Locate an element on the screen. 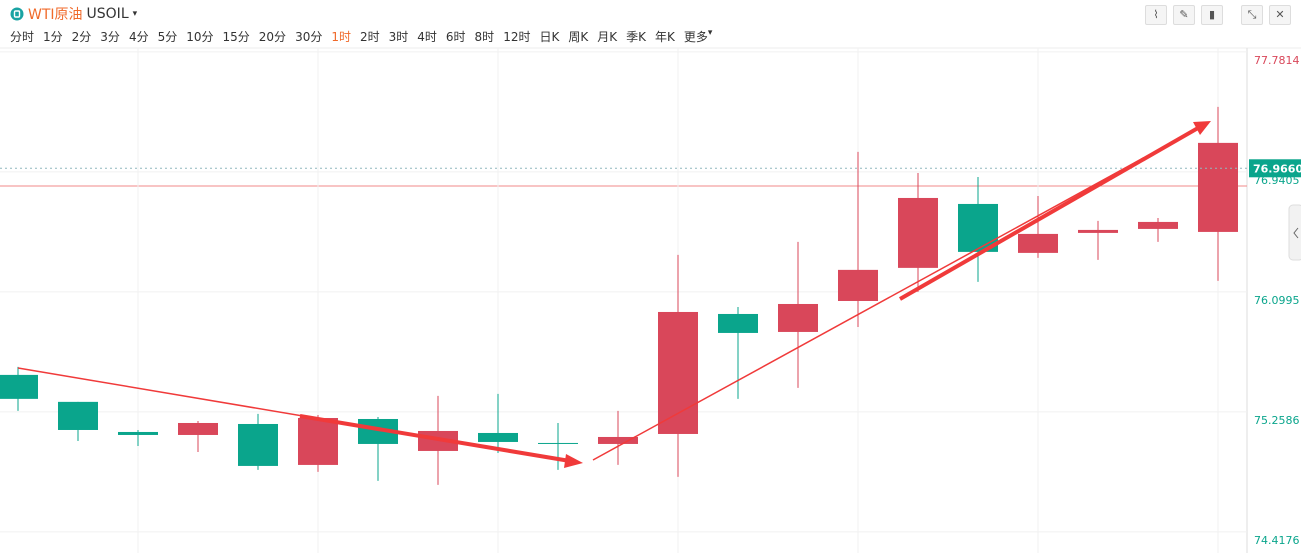 The height and width of the screenshot is (553, 1301). interval-tab: 更多 is located at coordinates (695, 37).